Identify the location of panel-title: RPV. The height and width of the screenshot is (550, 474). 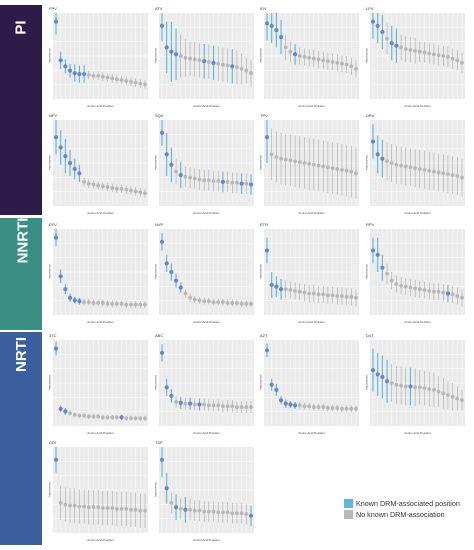
(370, 224).